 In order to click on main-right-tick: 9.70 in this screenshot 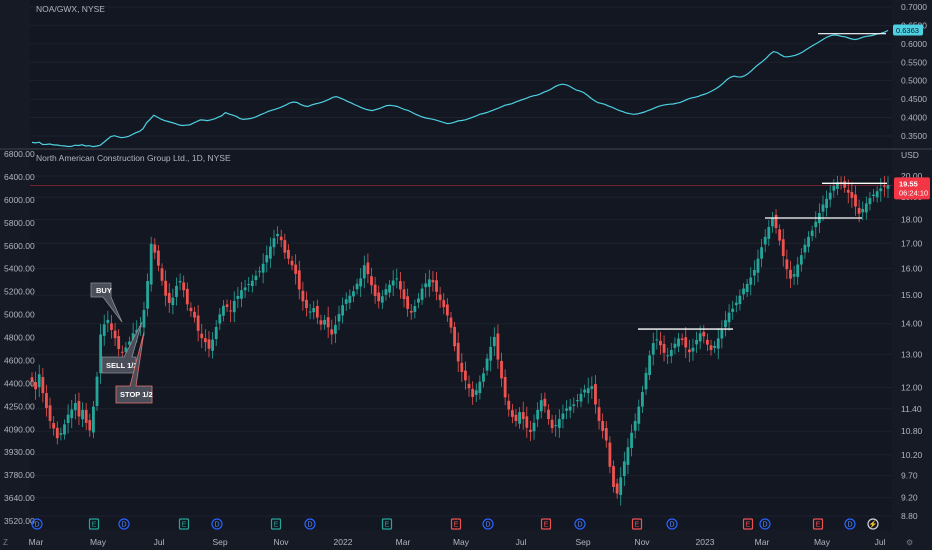, I will do `click(909, 476)`.